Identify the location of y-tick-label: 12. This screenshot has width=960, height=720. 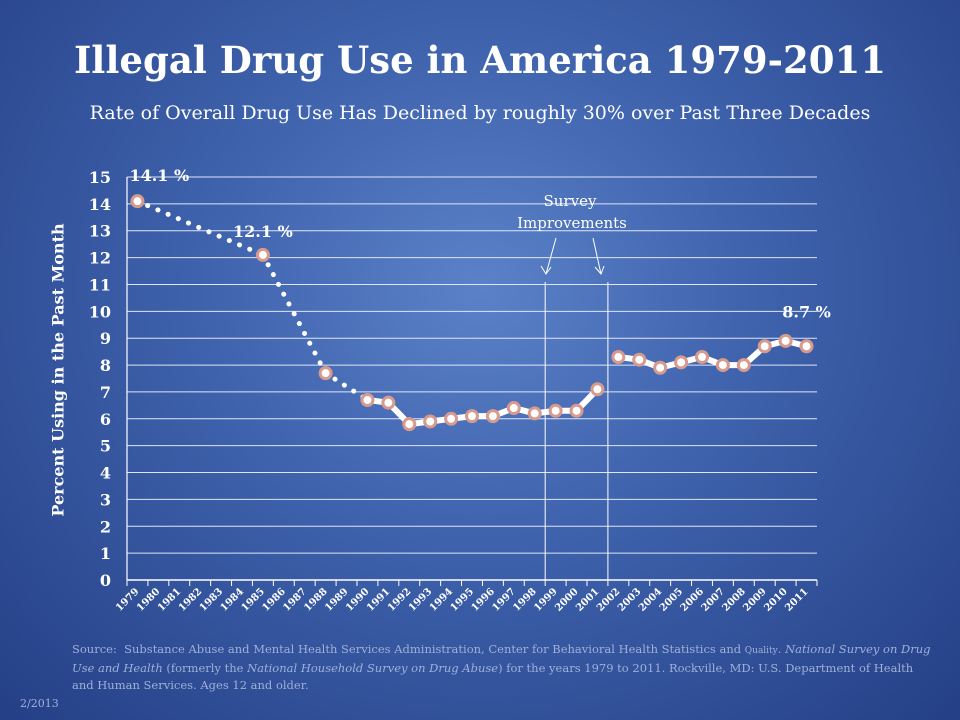
(100, 258).